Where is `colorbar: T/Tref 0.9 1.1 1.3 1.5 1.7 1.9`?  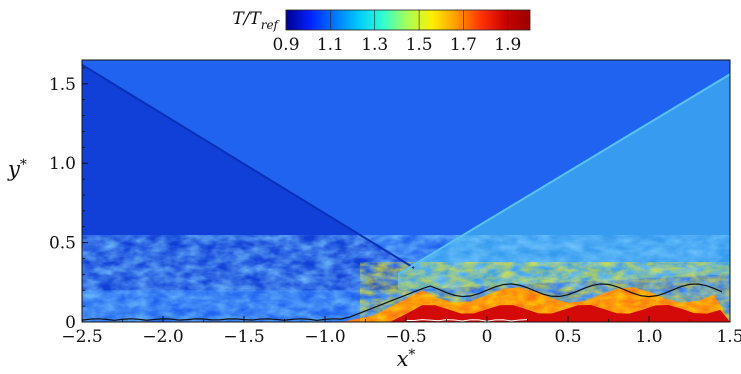
colorbar: T/Tref 0.9 1.1 1.3 1.5 1.7 1.9 is located at coordinates (381, 32).